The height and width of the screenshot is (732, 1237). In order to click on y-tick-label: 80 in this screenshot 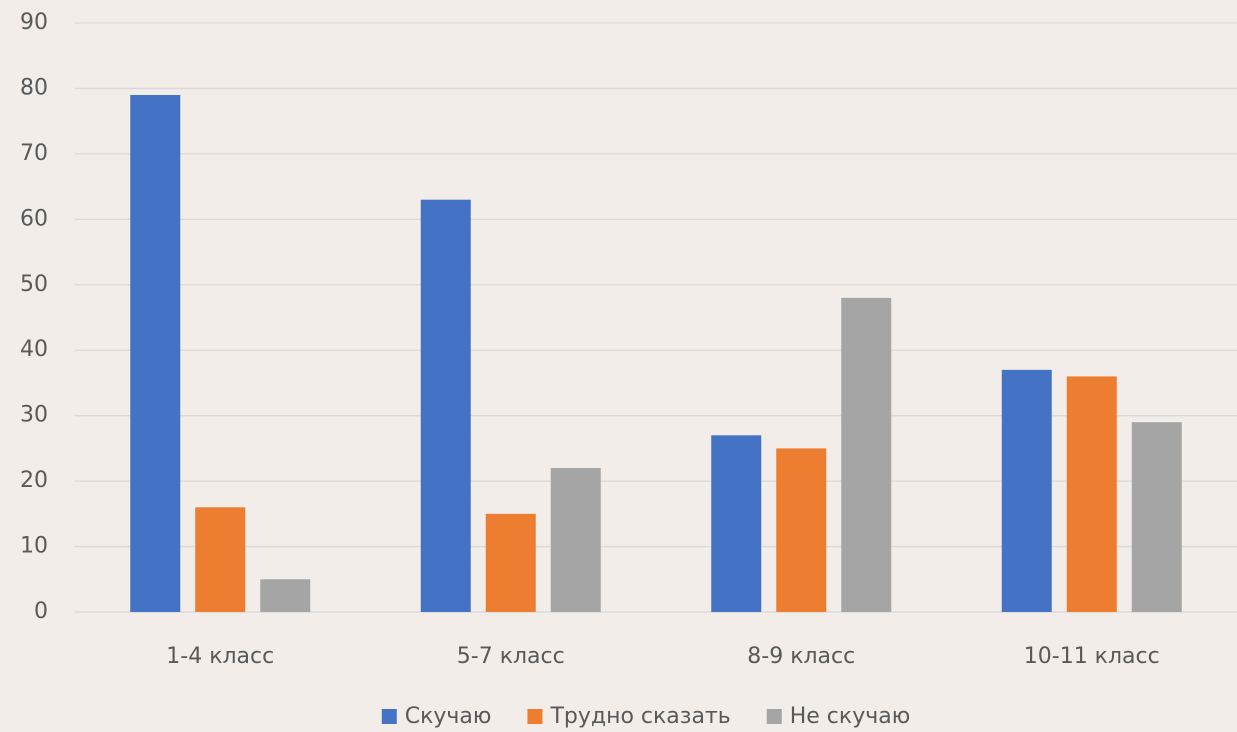, I will do `click(34, 87)`.